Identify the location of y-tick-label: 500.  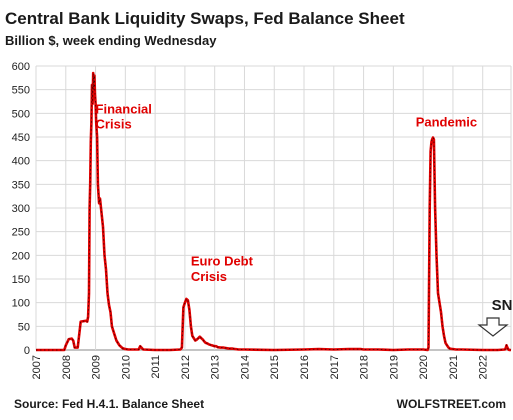
(21, 114).